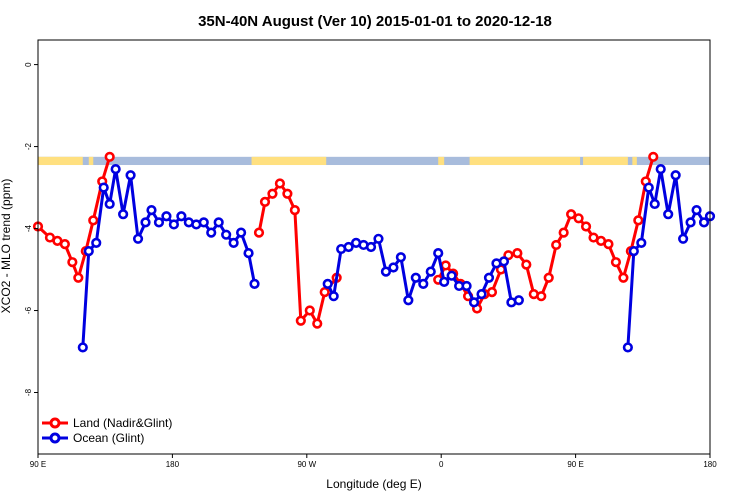 Image resolution: width=750 pixels, height=500 pixels. I want to click on x-tick-label-5: 180, so click(710, 464).